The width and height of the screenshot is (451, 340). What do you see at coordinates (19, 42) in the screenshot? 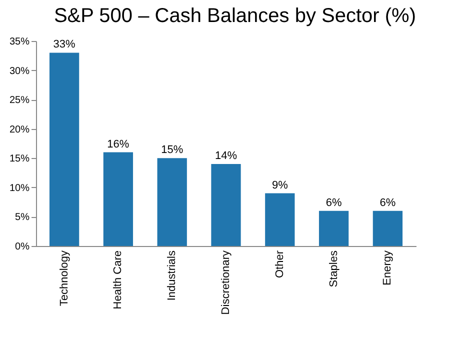
I see `y-tick-label: 35%` at bounding box center [19, 42].